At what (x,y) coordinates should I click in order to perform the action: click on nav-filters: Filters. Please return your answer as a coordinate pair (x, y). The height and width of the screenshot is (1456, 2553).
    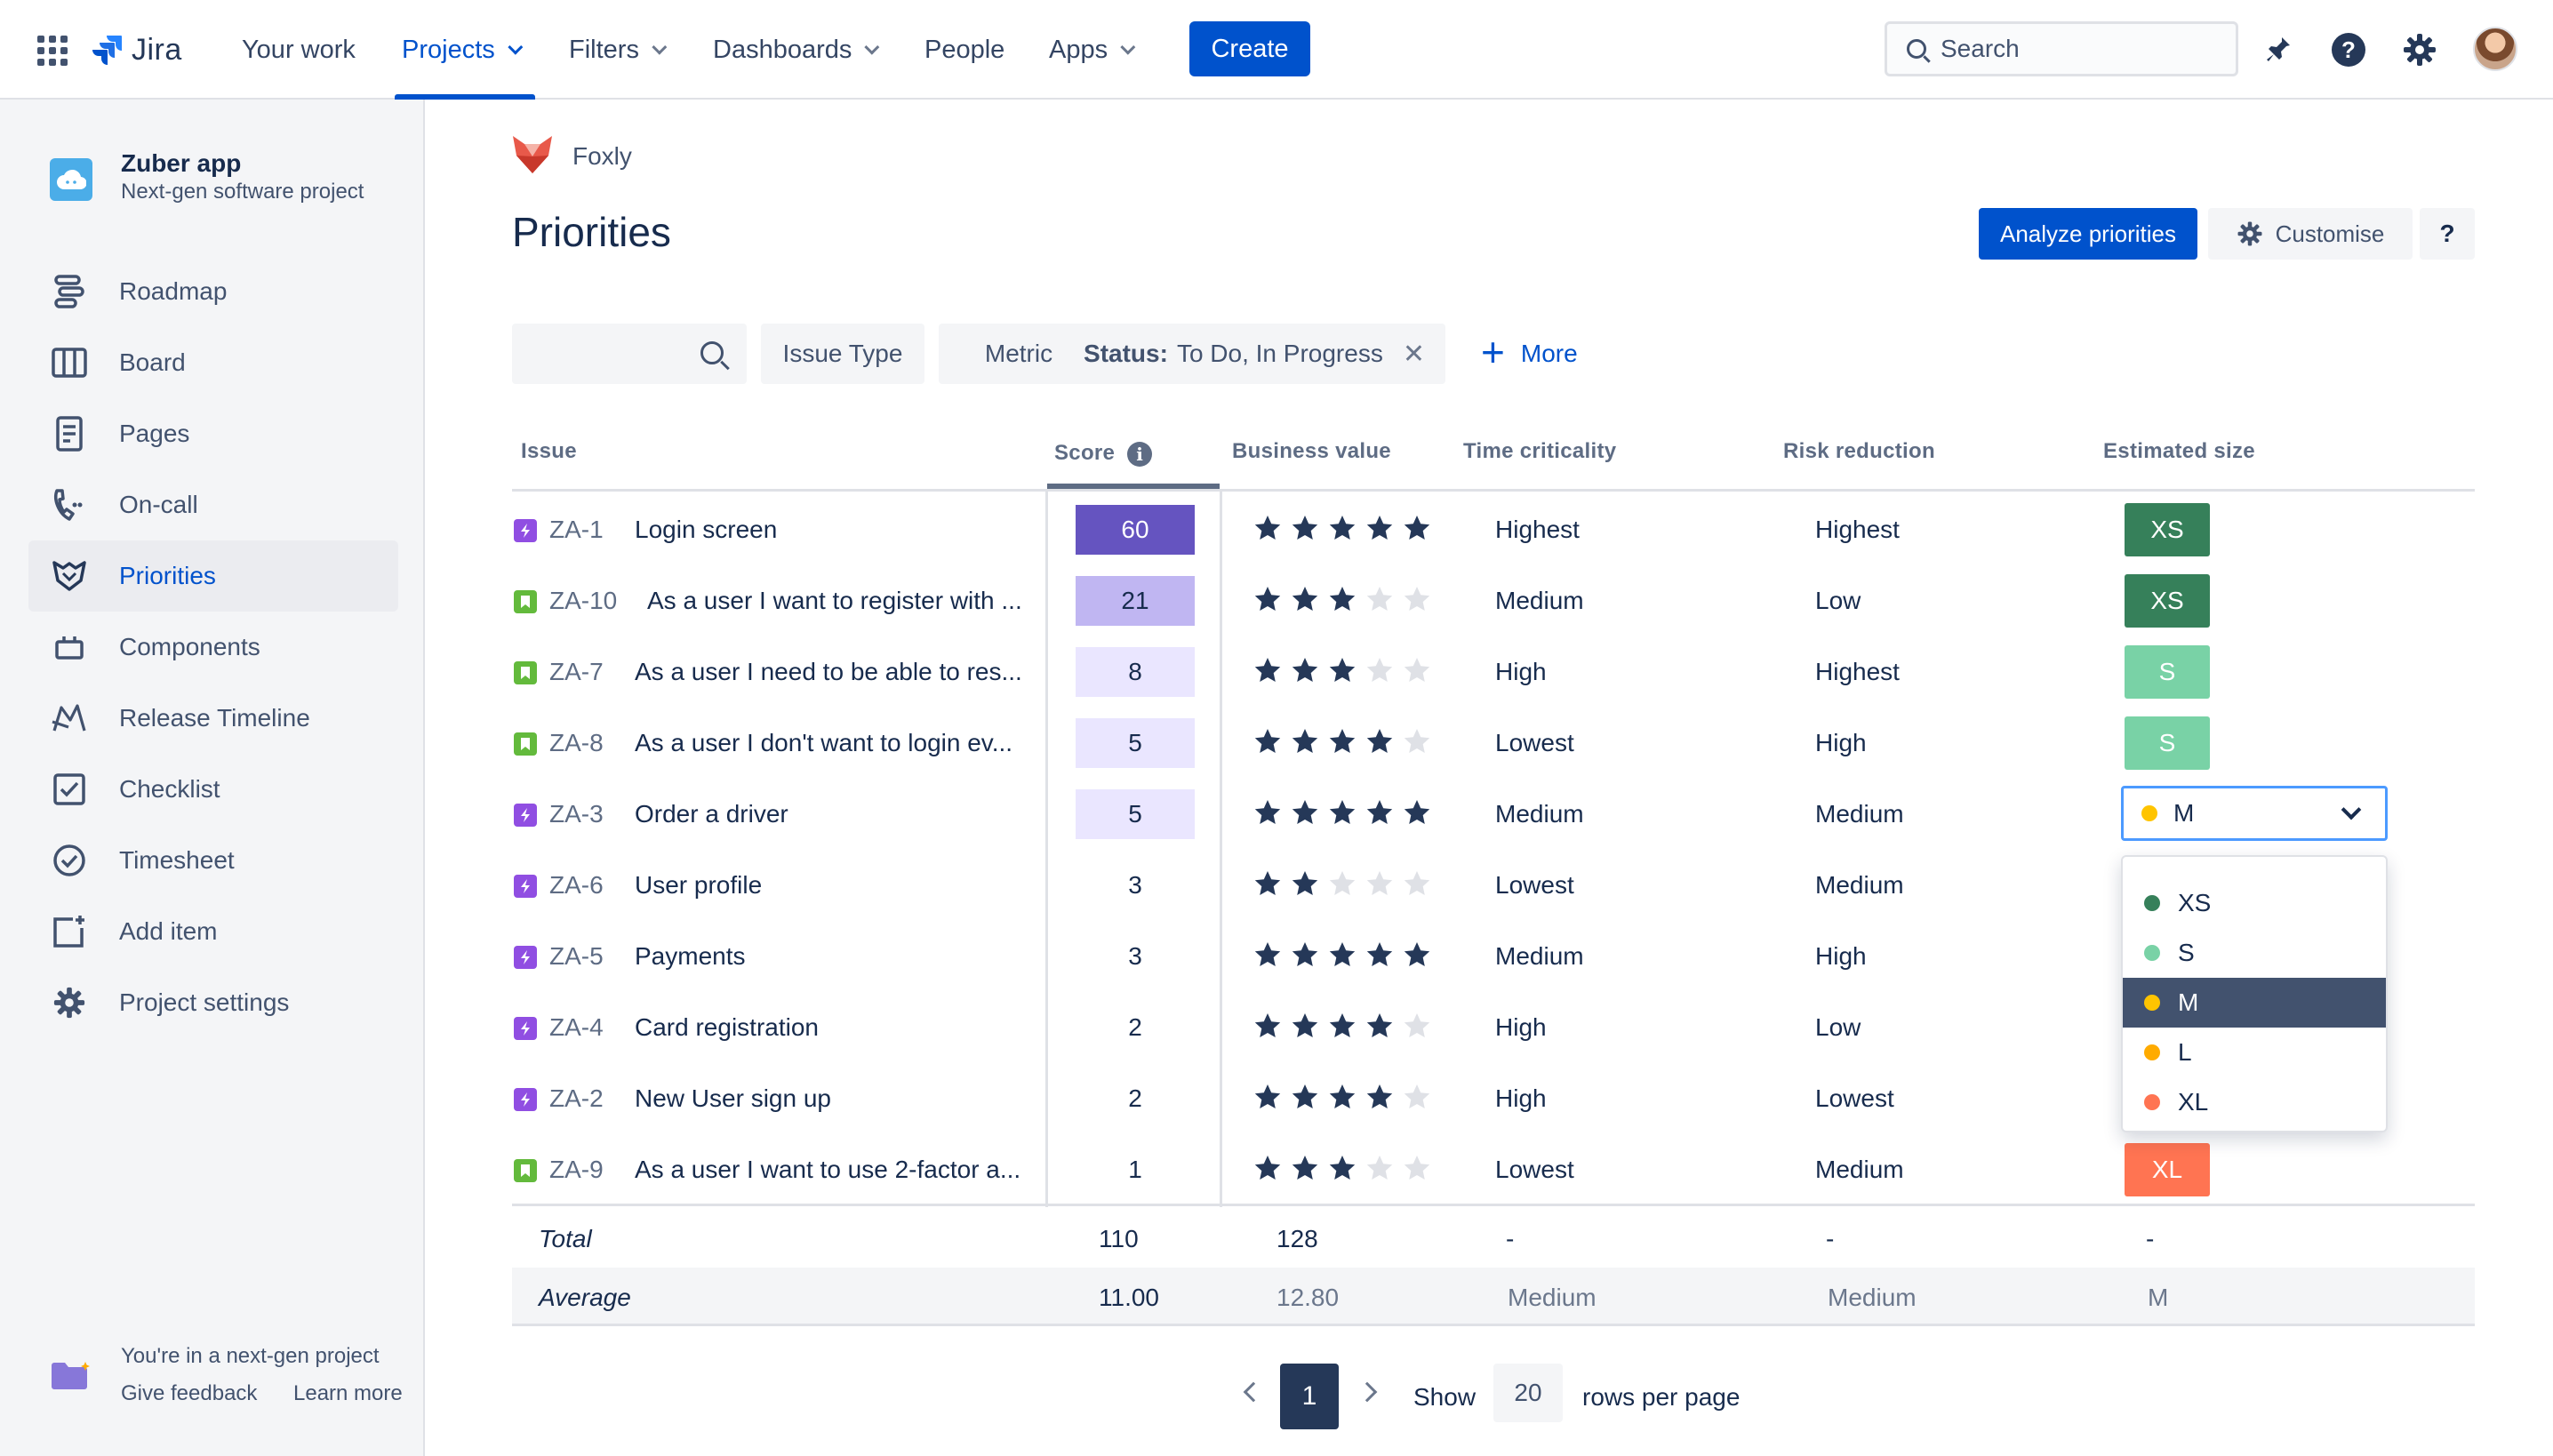
    Looking at the image, I should click on (618, 50).